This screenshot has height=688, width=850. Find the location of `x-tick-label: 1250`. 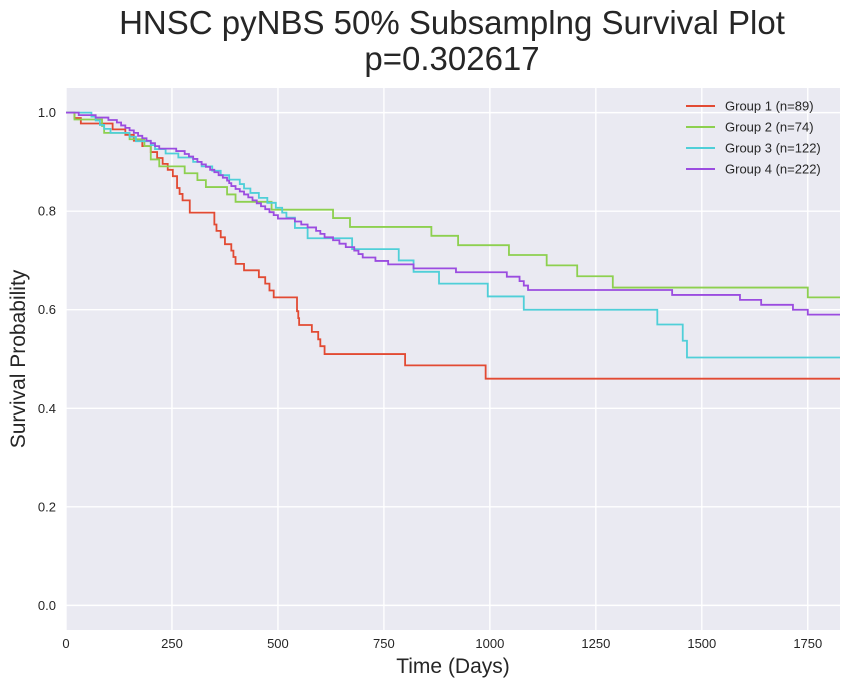

x-tick-label: 1250 is located at coordinates (595, 643).